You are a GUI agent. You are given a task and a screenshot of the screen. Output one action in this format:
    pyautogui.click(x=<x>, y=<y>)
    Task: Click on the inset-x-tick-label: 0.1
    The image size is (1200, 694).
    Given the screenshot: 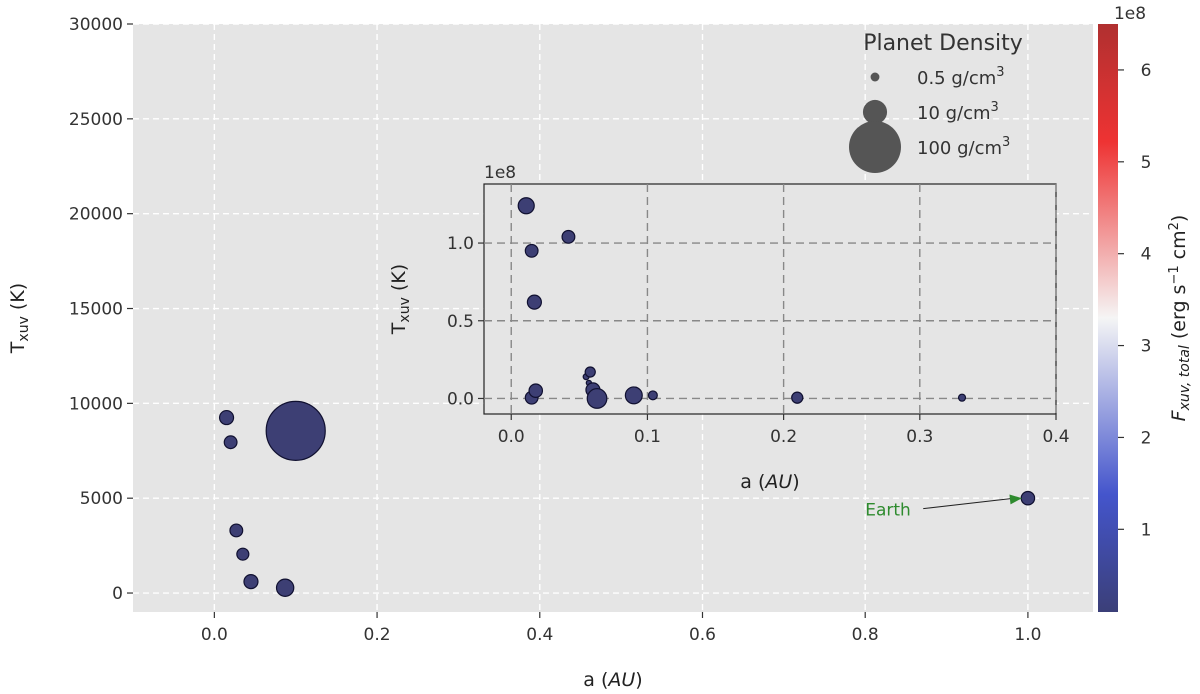 What is the action you would take?
    pyautogui.click(x=647, y=437)
    